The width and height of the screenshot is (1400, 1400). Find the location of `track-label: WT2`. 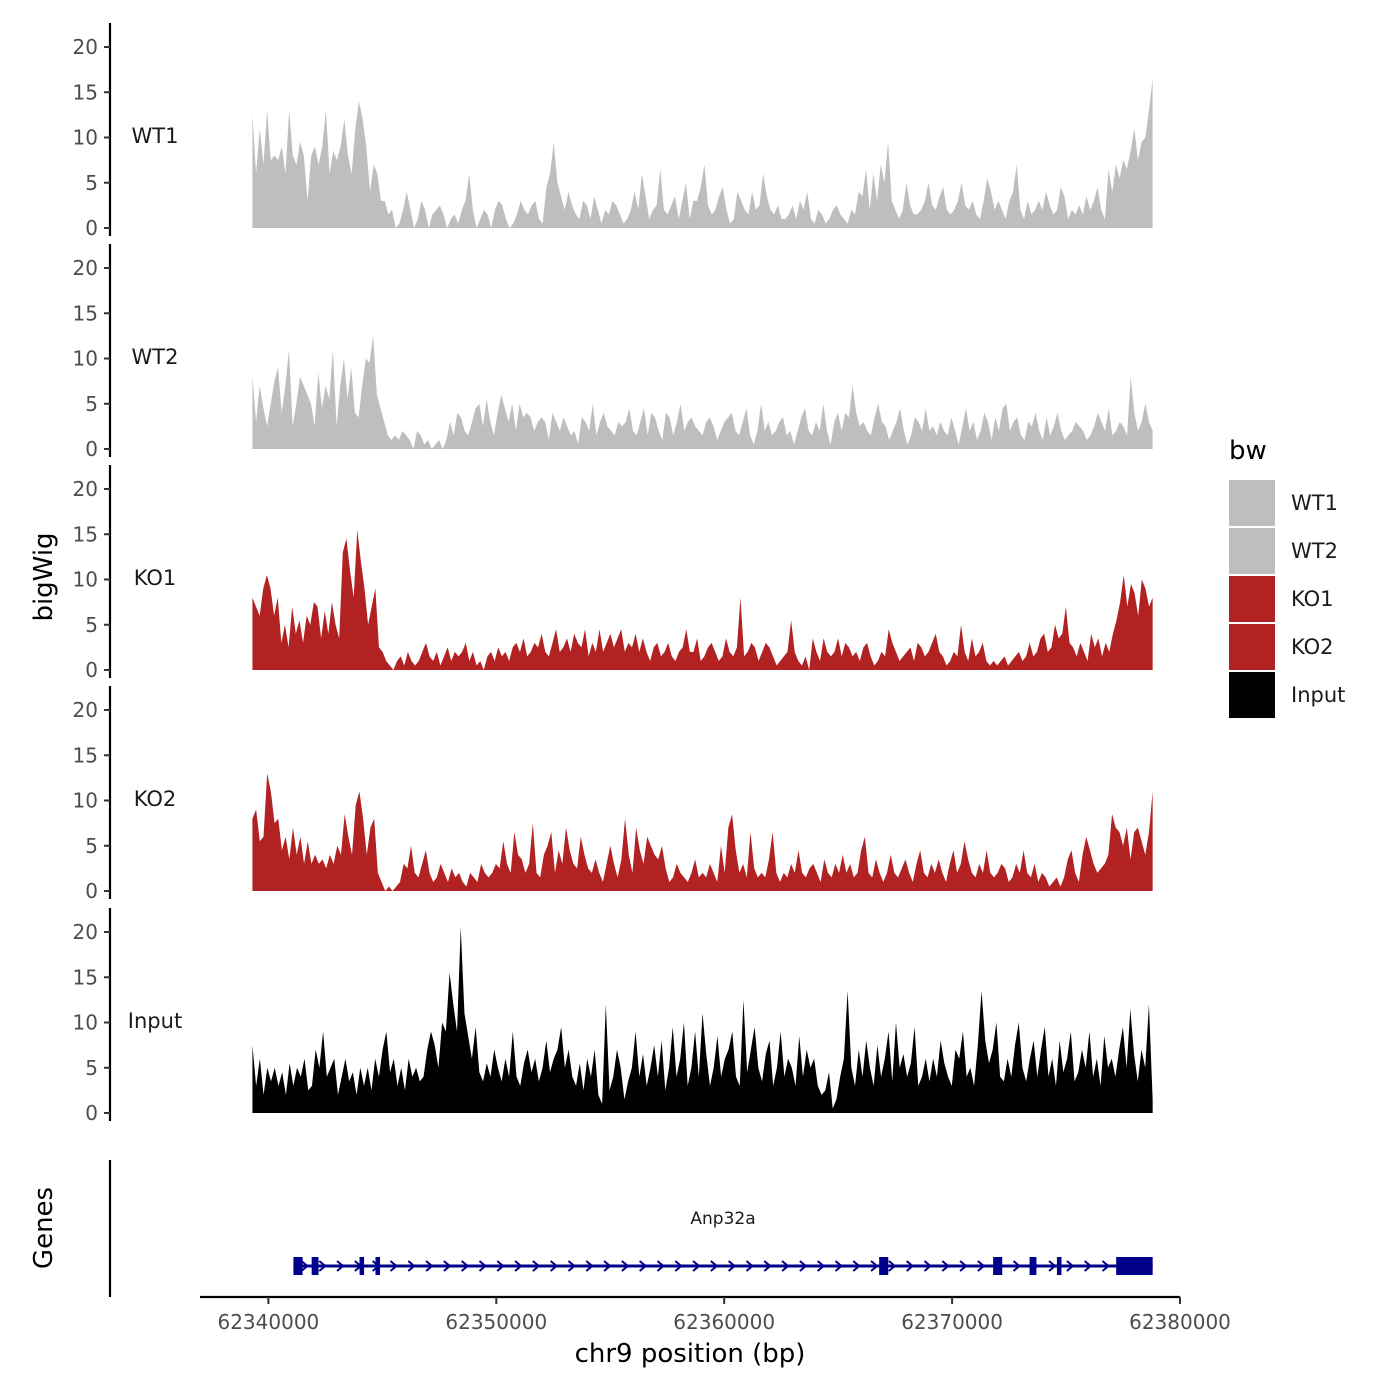

track-label: WT2 is located at coordinates (155, 357).